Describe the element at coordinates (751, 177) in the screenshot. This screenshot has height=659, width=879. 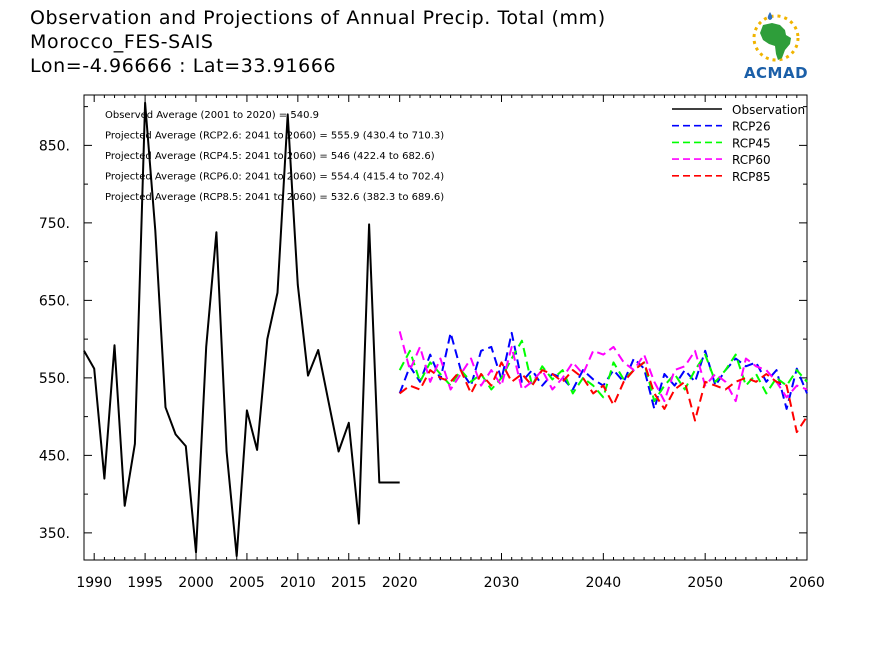
I see `legend-label: RCP85` at that location.